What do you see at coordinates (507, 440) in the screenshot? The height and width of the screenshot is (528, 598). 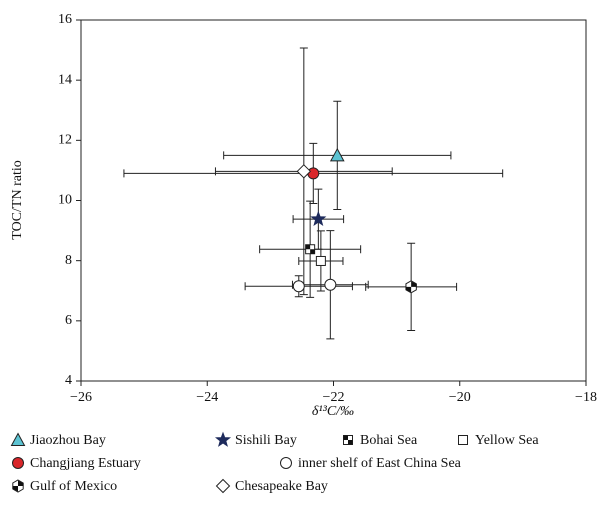 I see `legend-label: Yellow Sea` at bounding box center [507, 440].